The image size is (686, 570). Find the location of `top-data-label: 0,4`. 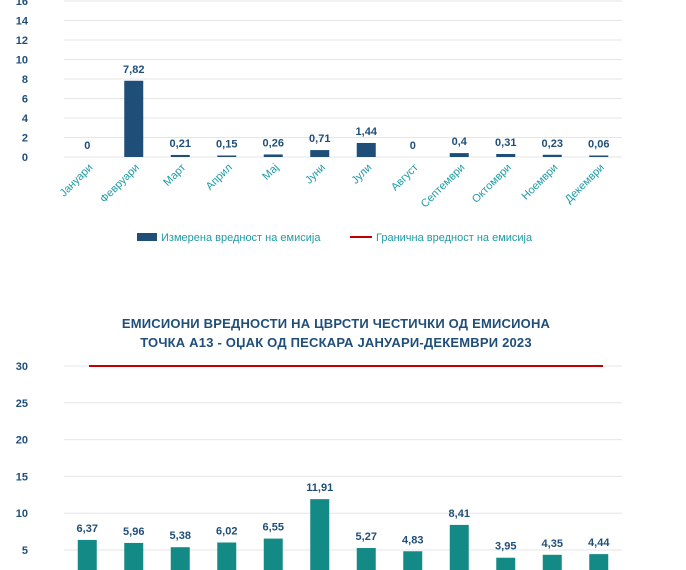

top-data-label: 0,4 is located at coordinates (460, 142).